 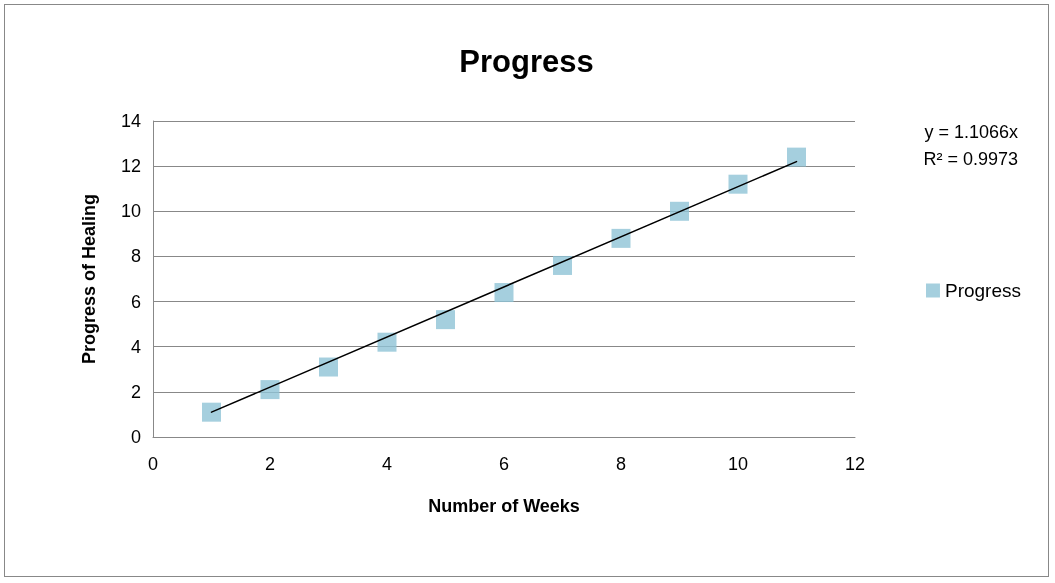 I want to click on x-tick-label: 8, so click(x=621, y=464).